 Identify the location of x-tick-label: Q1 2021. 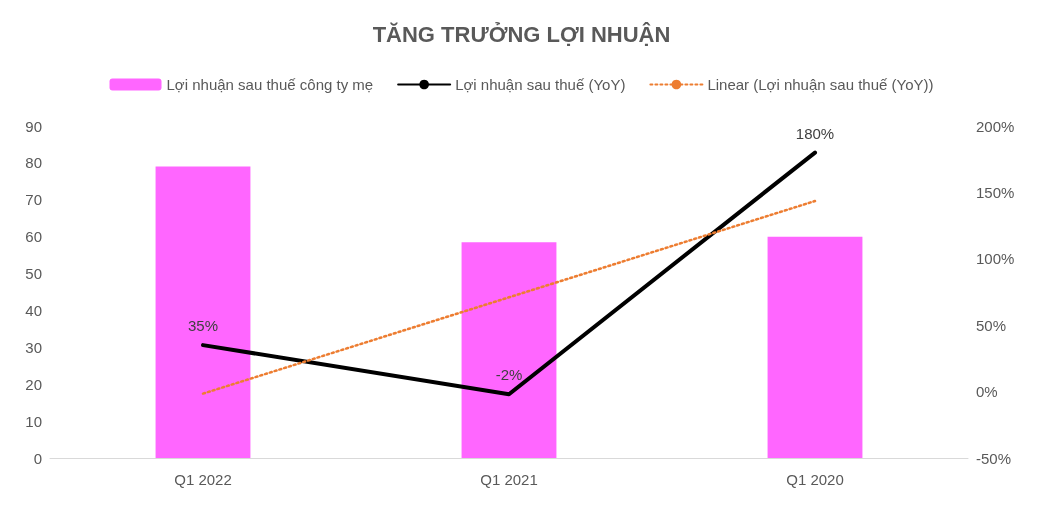
(509, 479).